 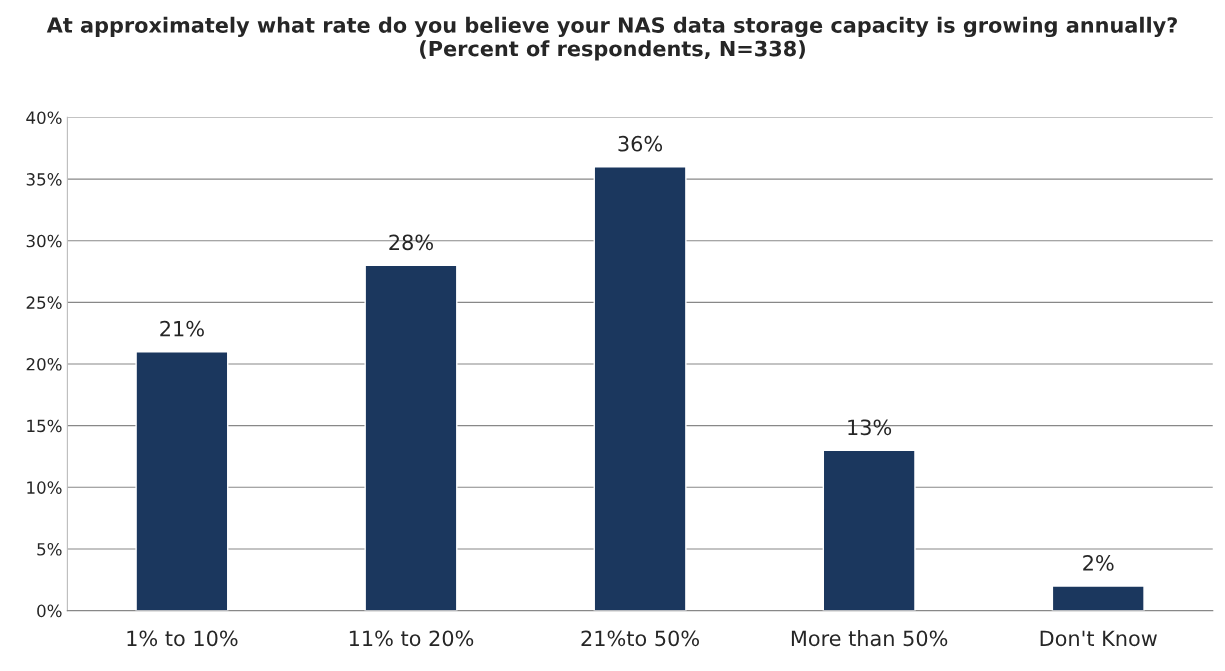 What do you see at coordinates (44, 487) in the screenshot?
I see `y-tick-label: 10%` at bounding box center [44, 487].